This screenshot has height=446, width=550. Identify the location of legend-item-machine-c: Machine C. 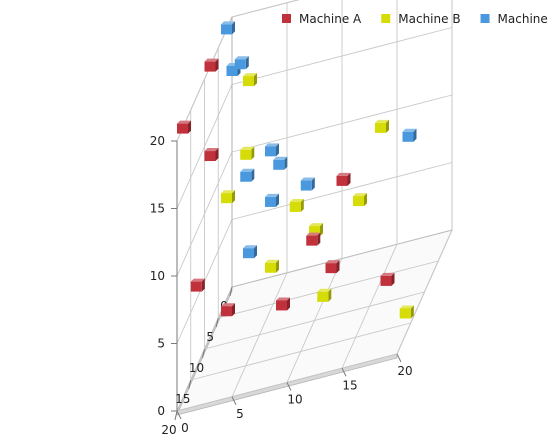
(515, 19).